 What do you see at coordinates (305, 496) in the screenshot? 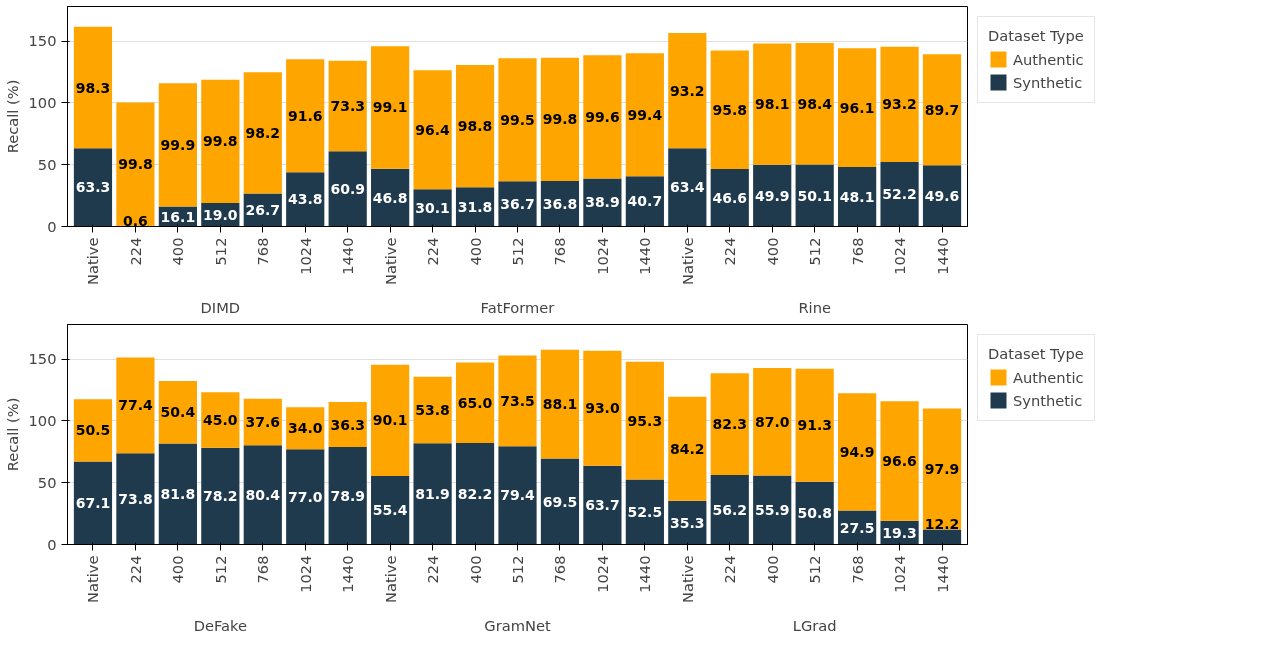
I see `data-label: 77.0` at bounding box center [305, 496].